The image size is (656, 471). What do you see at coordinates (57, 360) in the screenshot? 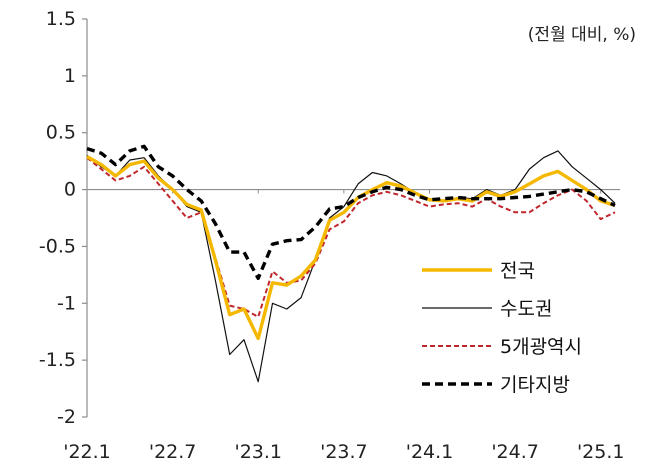
I see `y-tick-label: -1.5` at bounding box center [57, 360].